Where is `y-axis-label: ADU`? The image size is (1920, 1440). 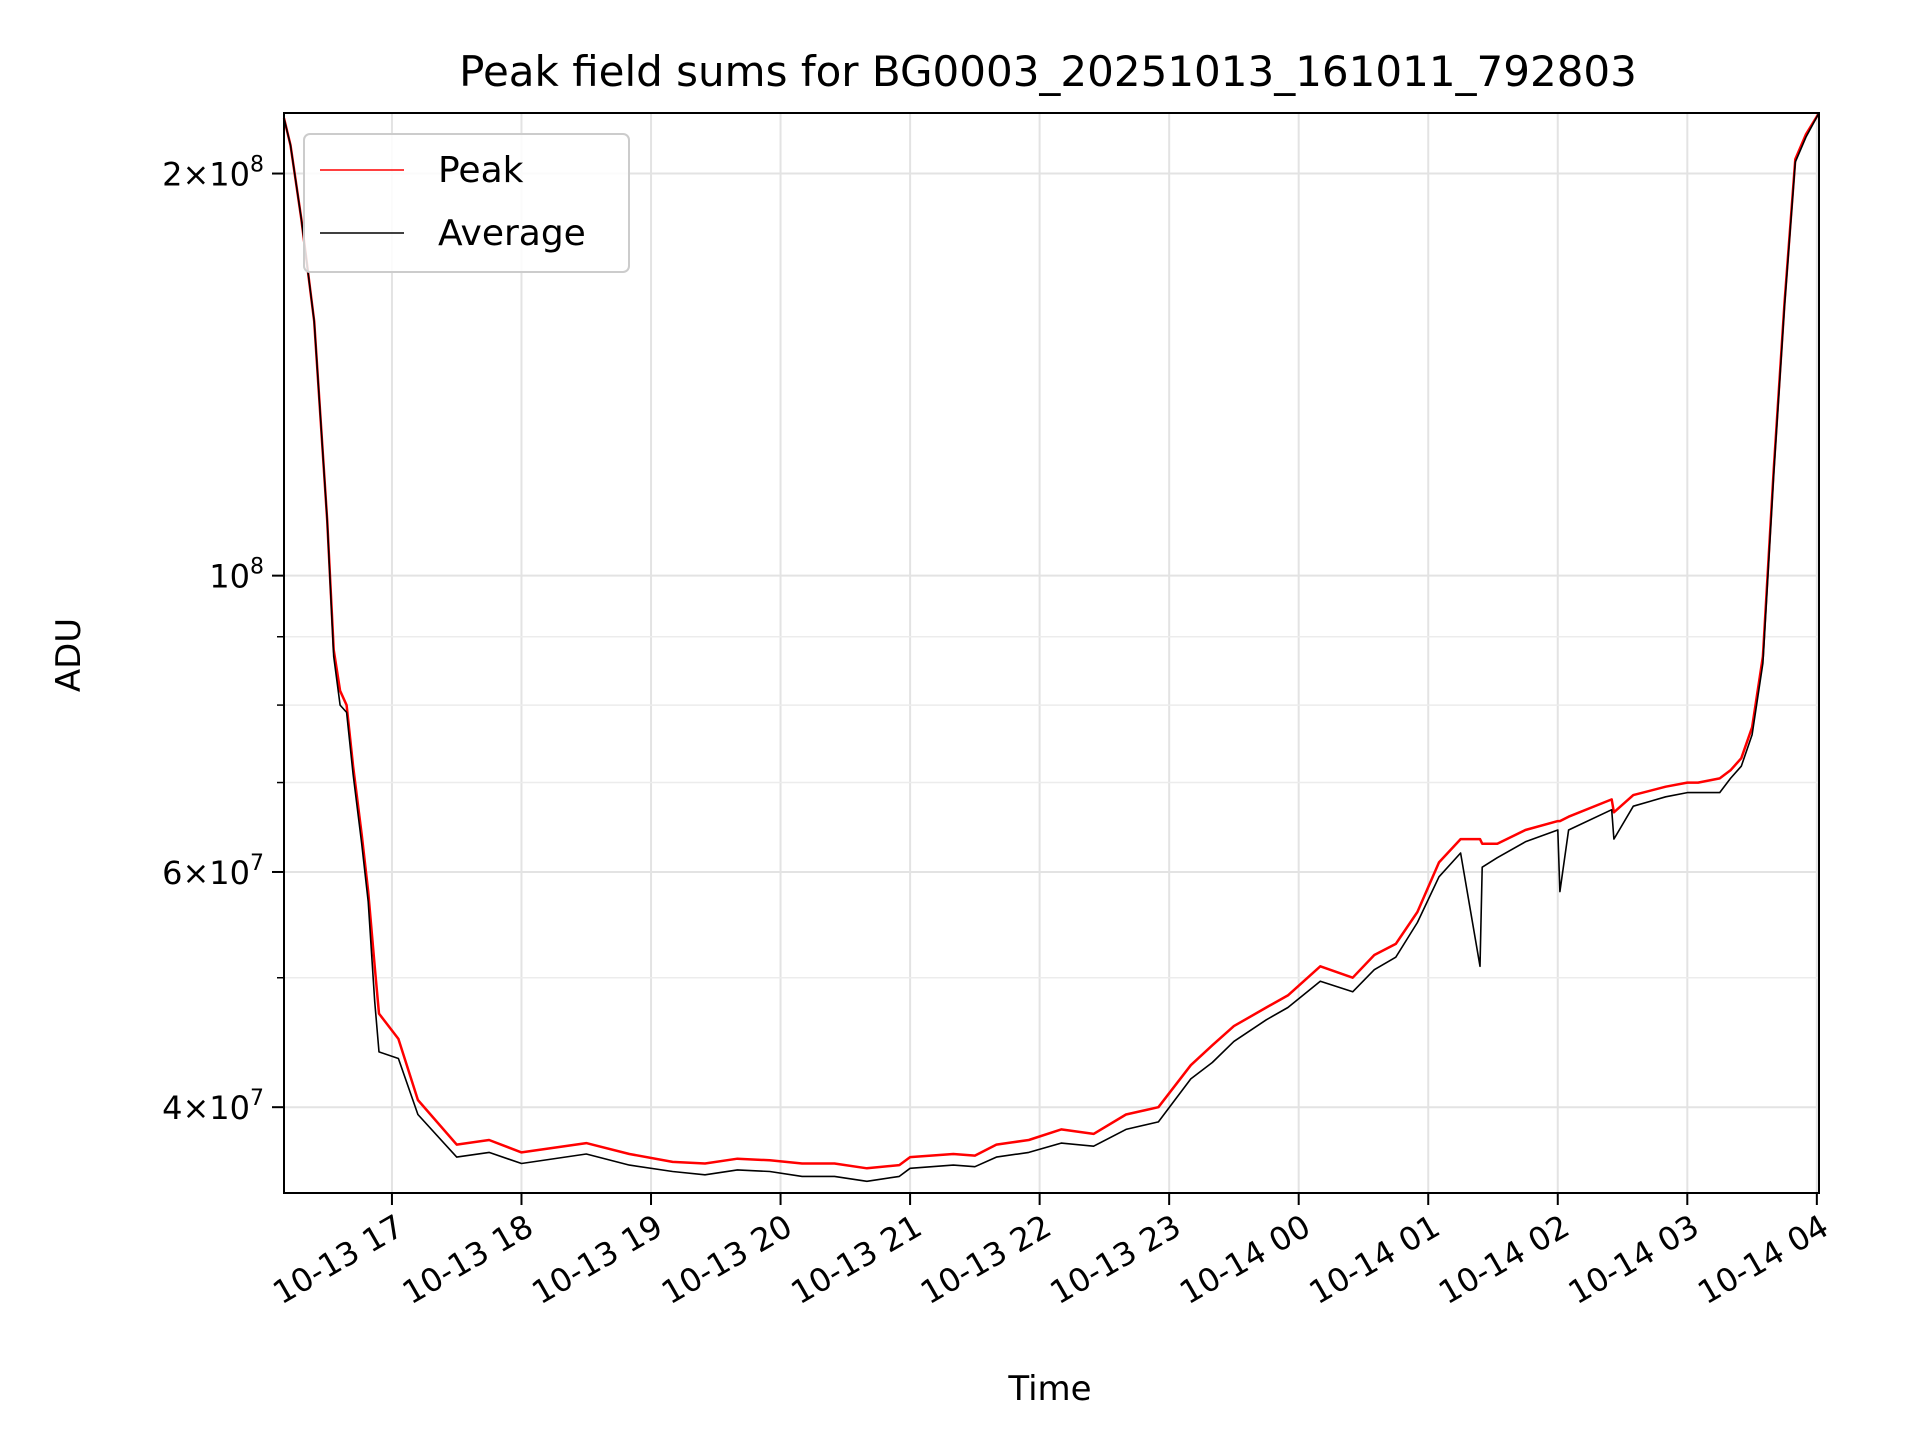 y-axis-label: ADU is located at coordinates (69, 655).